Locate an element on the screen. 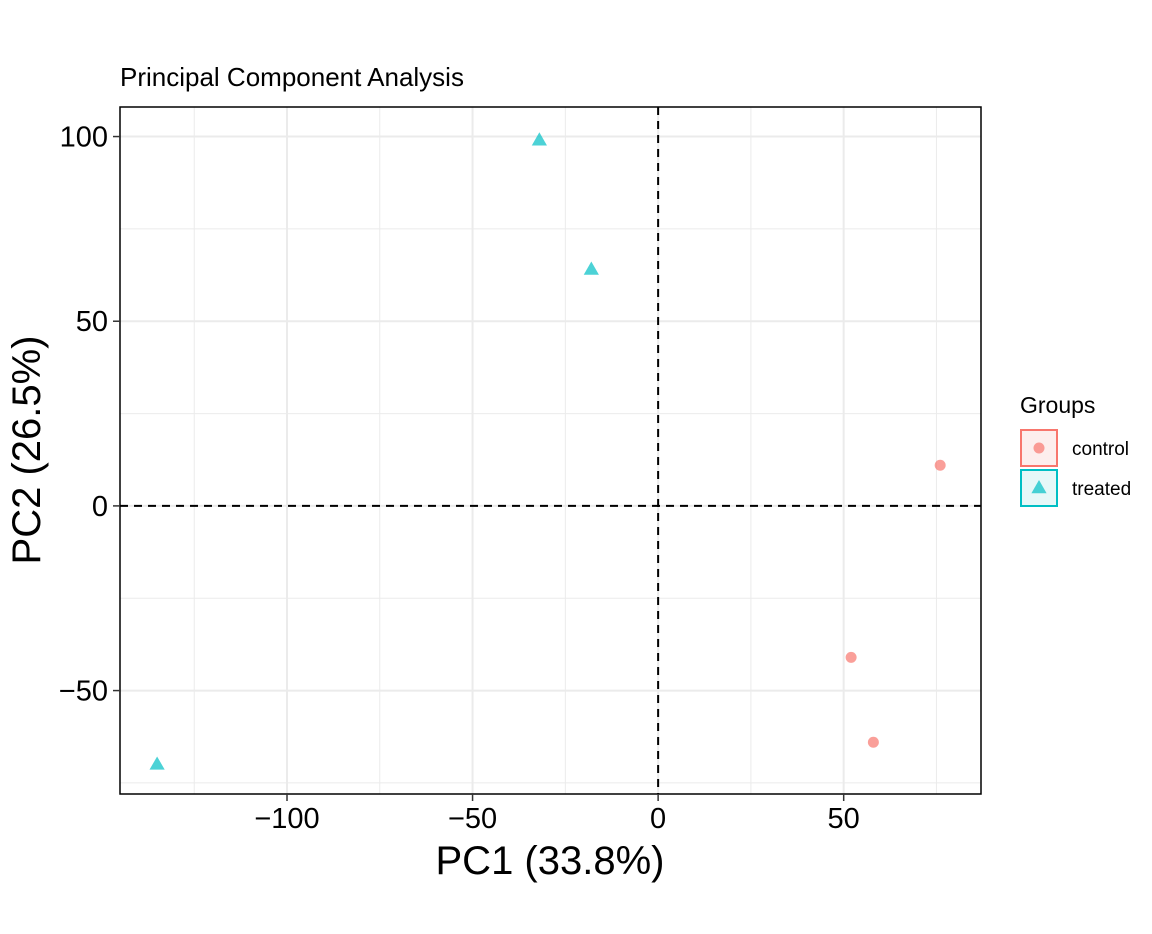 This screenshot has width=1152, height=934. x-axis-ticks: −100 −50 0 50 is located at coordinates (557, 814).